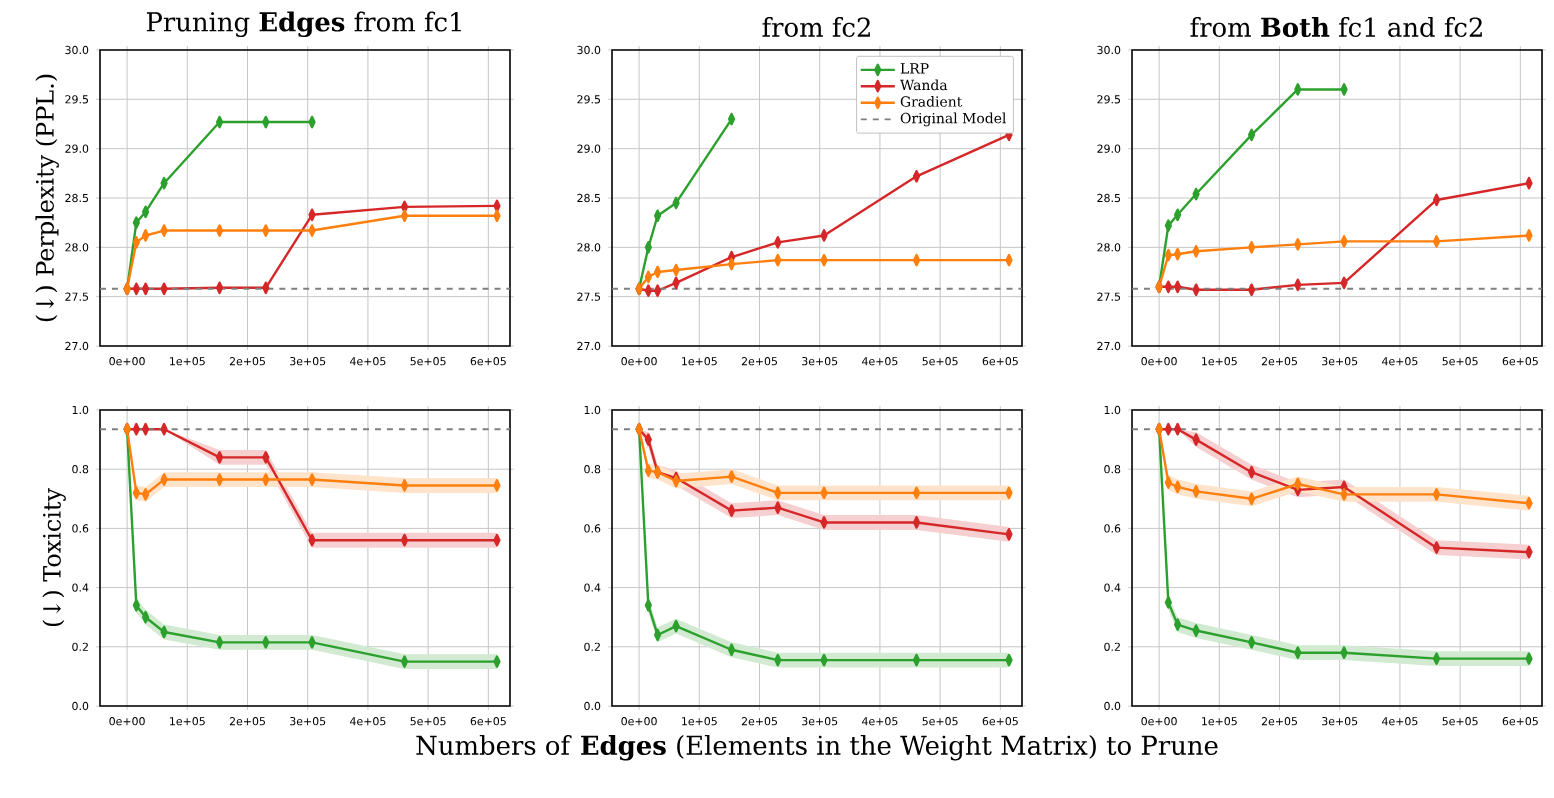 The image size is (1554, 798). What do you see at coordinates (303, 24) in the screenshot?
I see `chart-title: Pruning Edges from fc1` at bounding box center [303, 24].